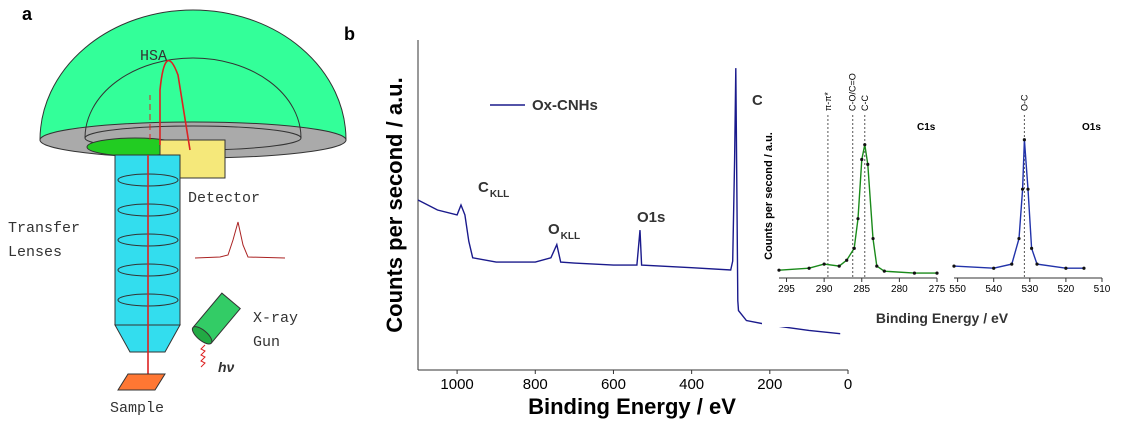 The image size is (1121, 423). Describe the element at coordinates (224, 198) in the screenshot. I see `diagram-label: Detector` at that location.